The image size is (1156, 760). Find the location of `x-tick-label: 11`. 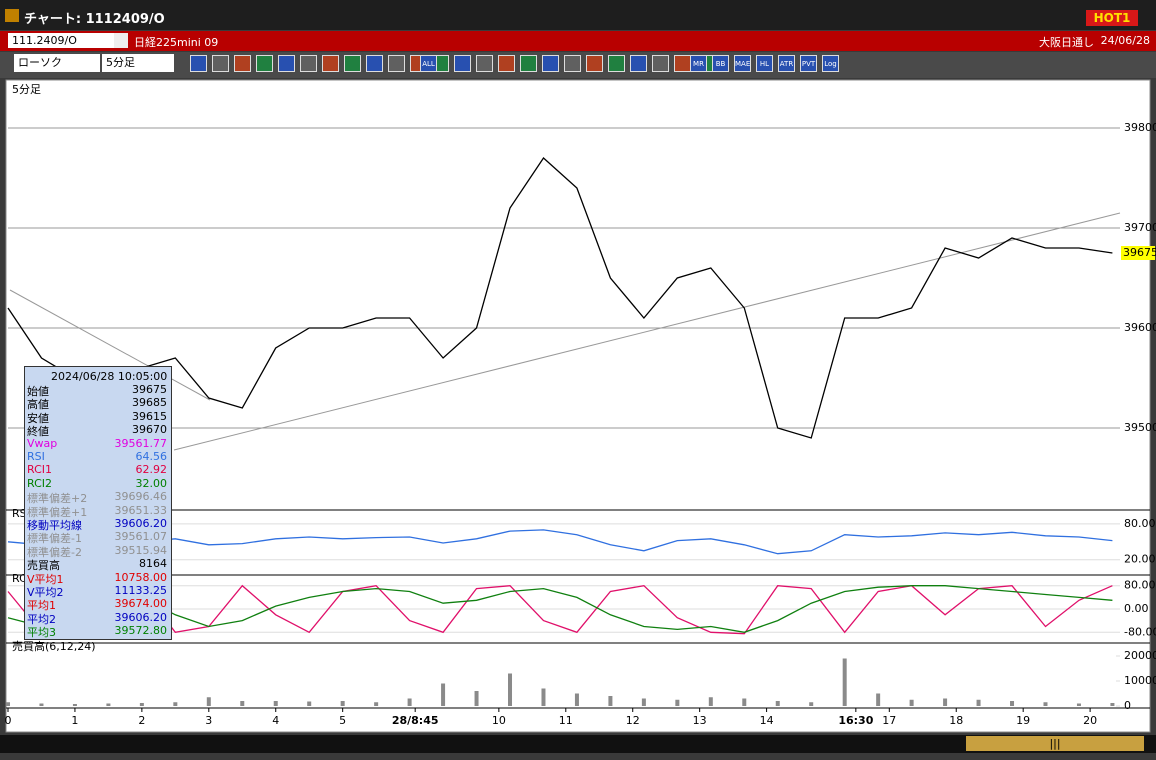

x-tick-label: 11 is located at coordinates (566, 720).